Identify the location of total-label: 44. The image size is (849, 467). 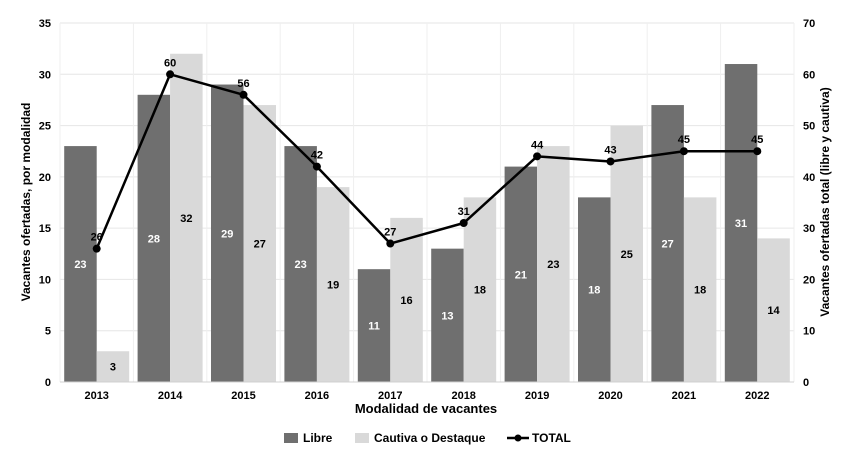
(537, 145).